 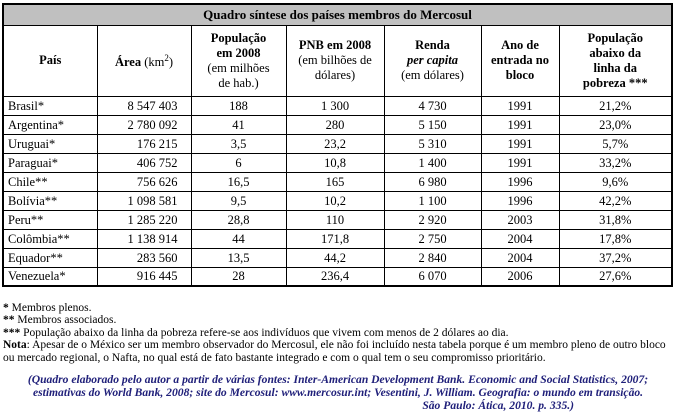 What do you see at coordinates (50, 124) in the screenshot?
I see `cell-pais: Argentina*` at bounding box center [50, 124].